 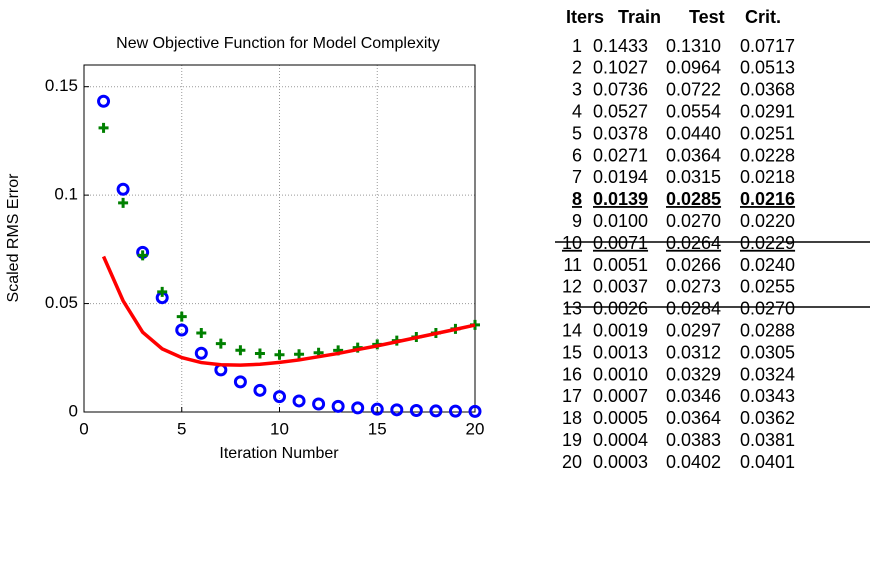 What do you see at coordinates (767, 177) in the screenshot?
I see `table-cell: 0.0218` at bounding box center [767, 177].